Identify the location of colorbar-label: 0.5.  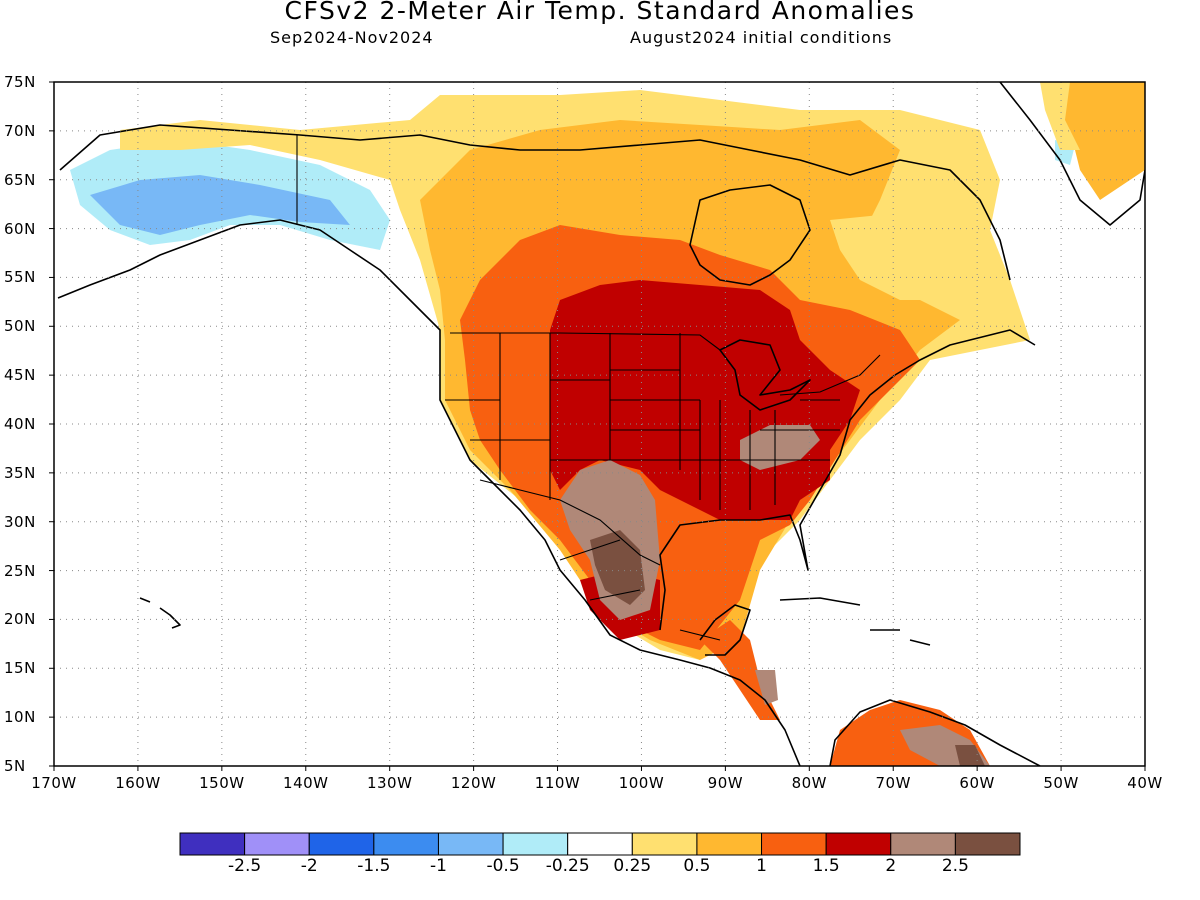
(697, 866).